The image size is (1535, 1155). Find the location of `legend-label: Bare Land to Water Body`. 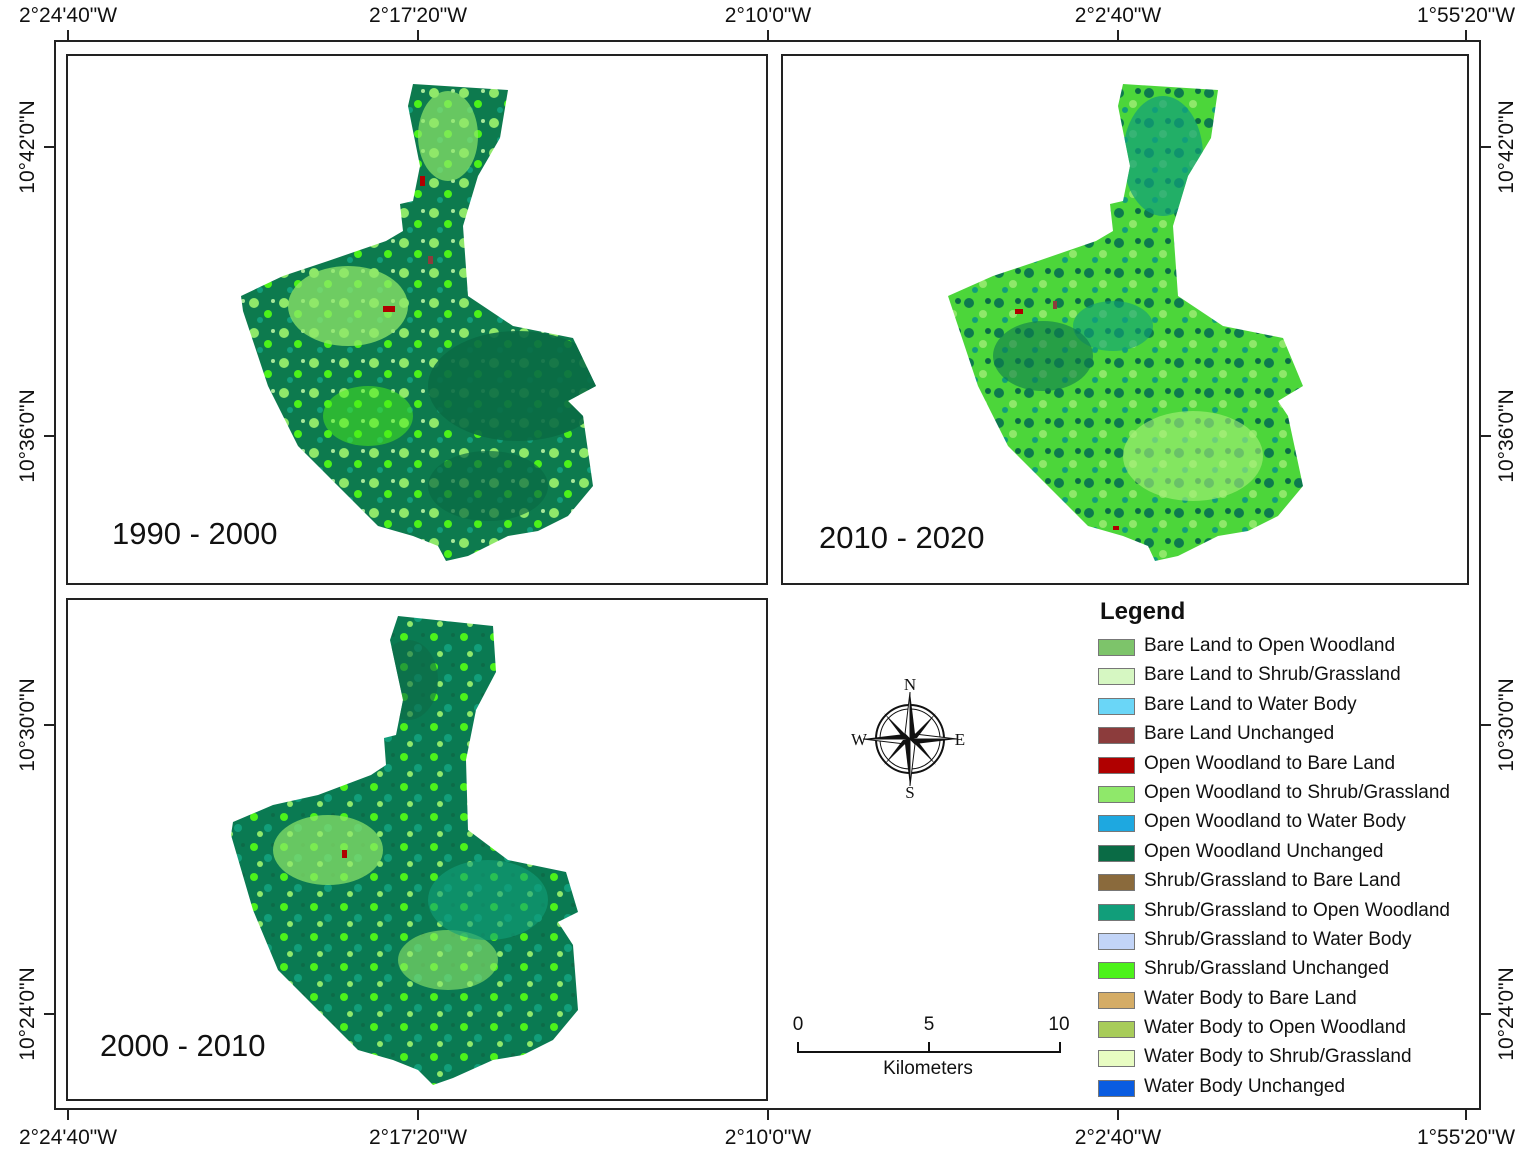

legend-label: Bare Land to Water Body is located at coordinates (1250, 704).